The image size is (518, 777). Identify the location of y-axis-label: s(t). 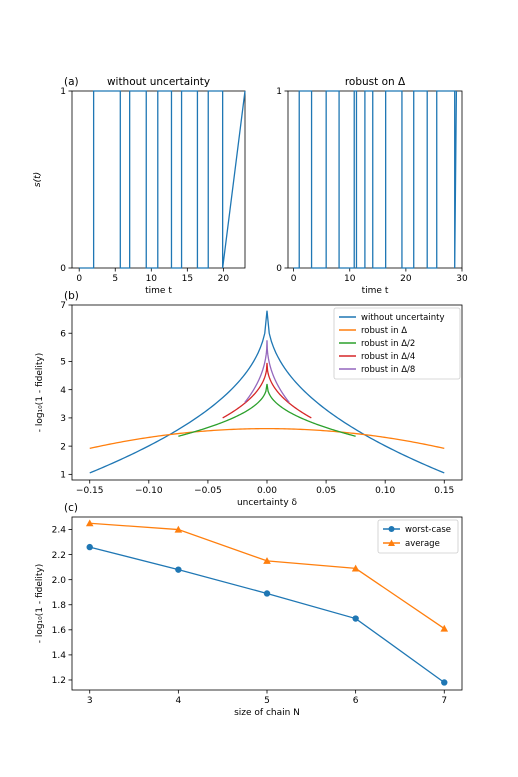
(38, 179).